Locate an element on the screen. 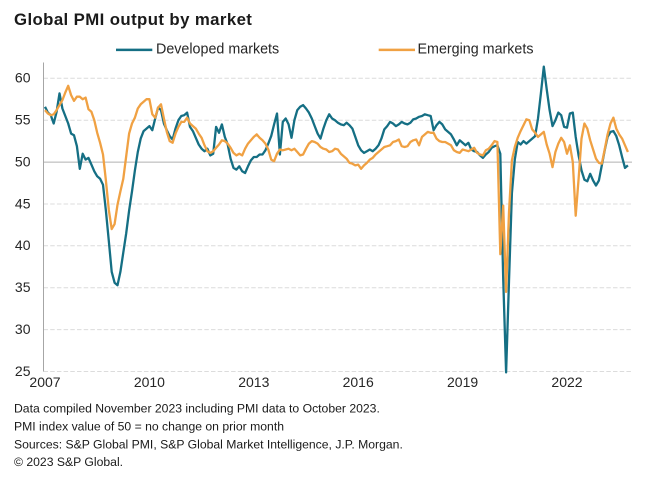 The image size is (654, 497). svg-text: Developed markets is located at coordinates (217, 50).